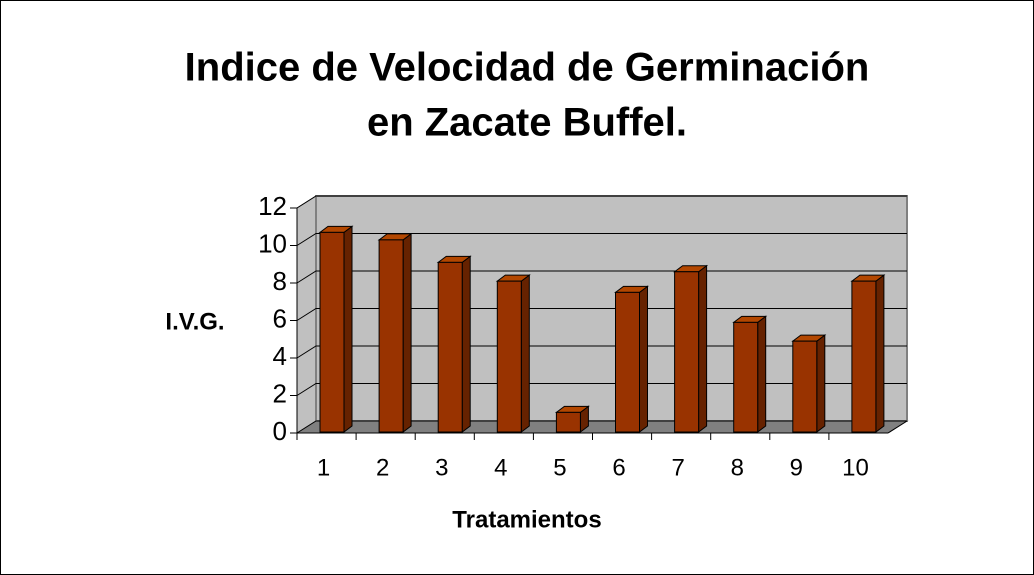 The image size is (1034, 575). Describe the element at coordinates (737, 467) in the screenshot. I see `x-tick-label: 8` at that location.